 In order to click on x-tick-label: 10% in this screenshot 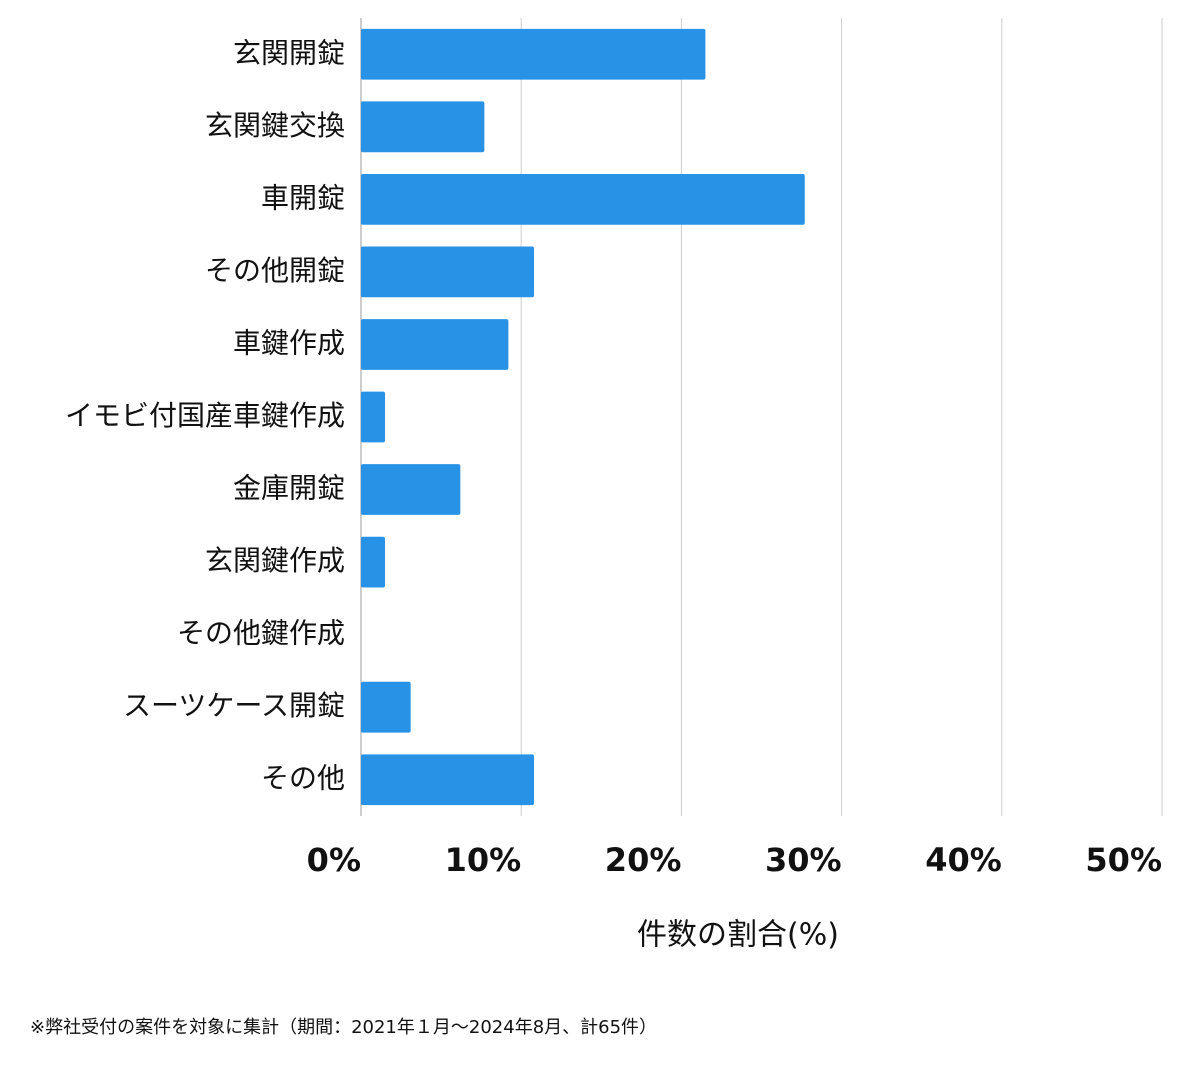, I will do `click(483, 860)`.